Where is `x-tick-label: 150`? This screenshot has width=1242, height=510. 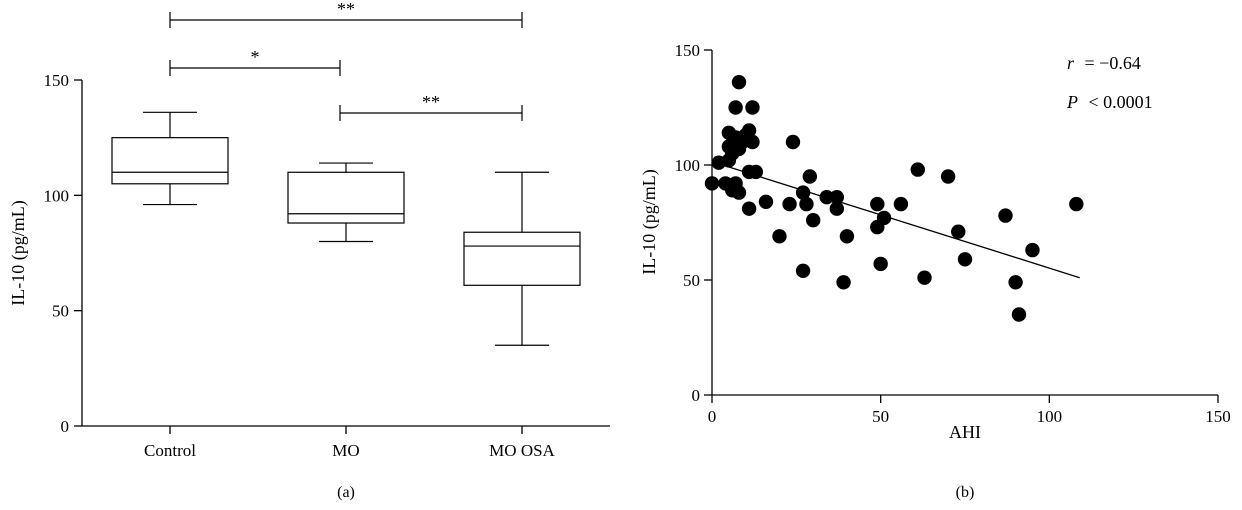
x-tick-label: 150 is located at coordinates (1218, 416).